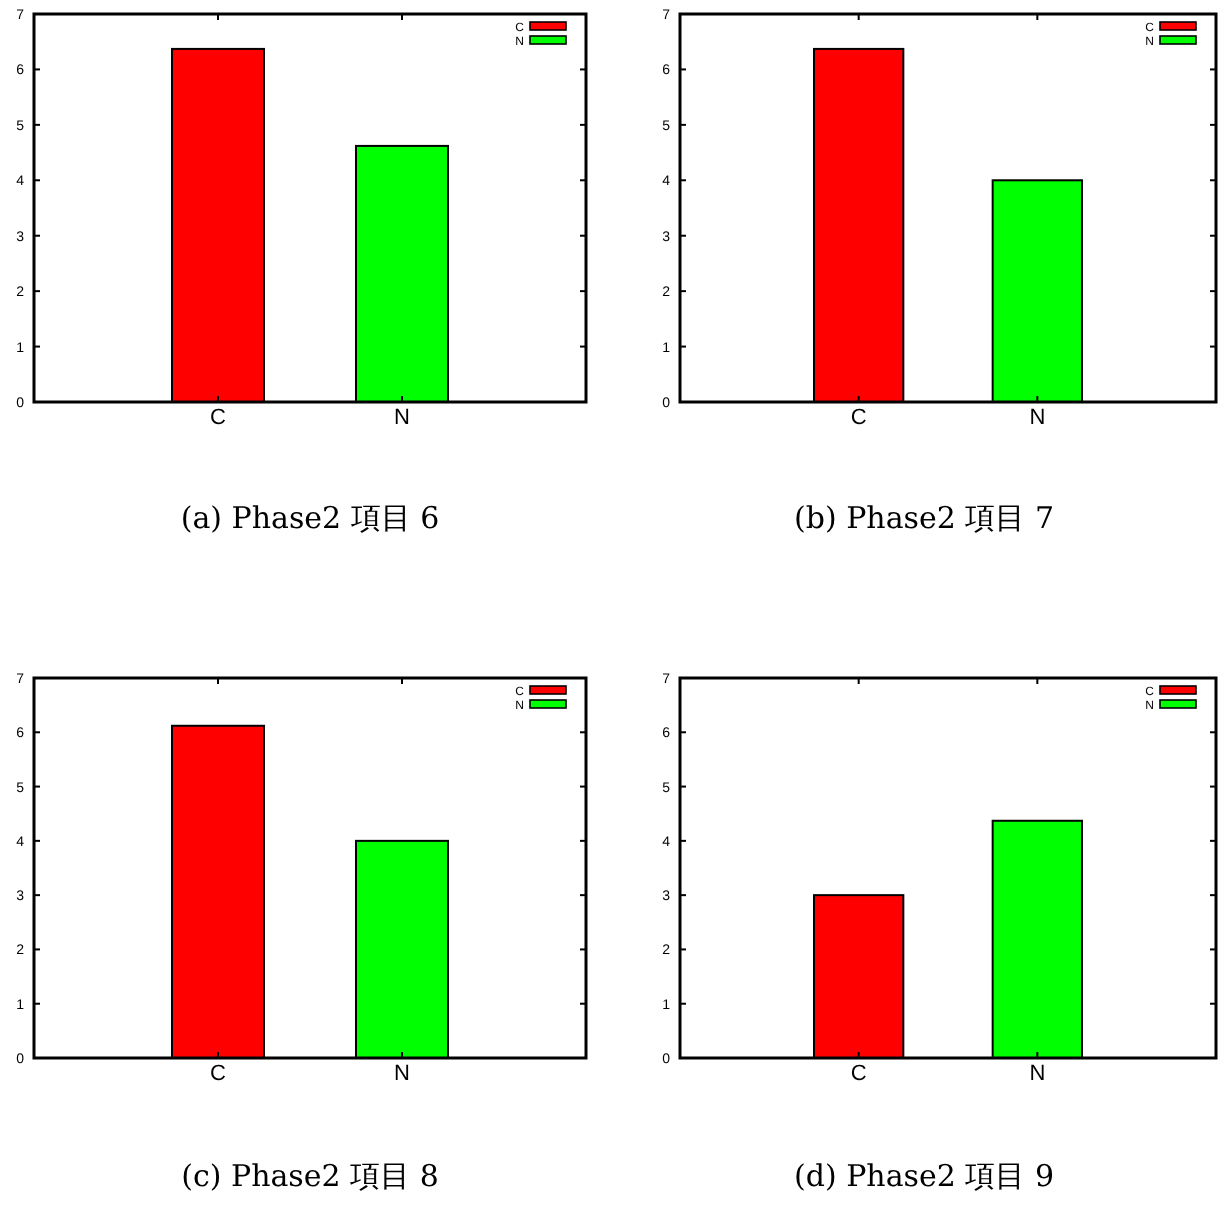 This screenshot has height=1210, width=1224. I want to click on text: (d) Phase2 項目 9, so click(924, 1176).